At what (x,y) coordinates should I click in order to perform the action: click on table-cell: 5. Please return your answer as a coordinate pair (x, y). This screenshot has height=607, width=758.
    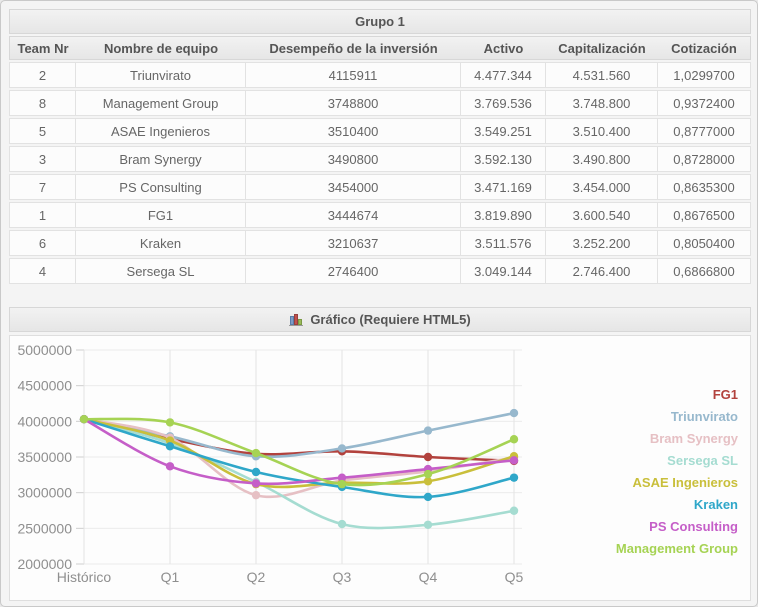
    Looking at the image, I should click on (42, 131).